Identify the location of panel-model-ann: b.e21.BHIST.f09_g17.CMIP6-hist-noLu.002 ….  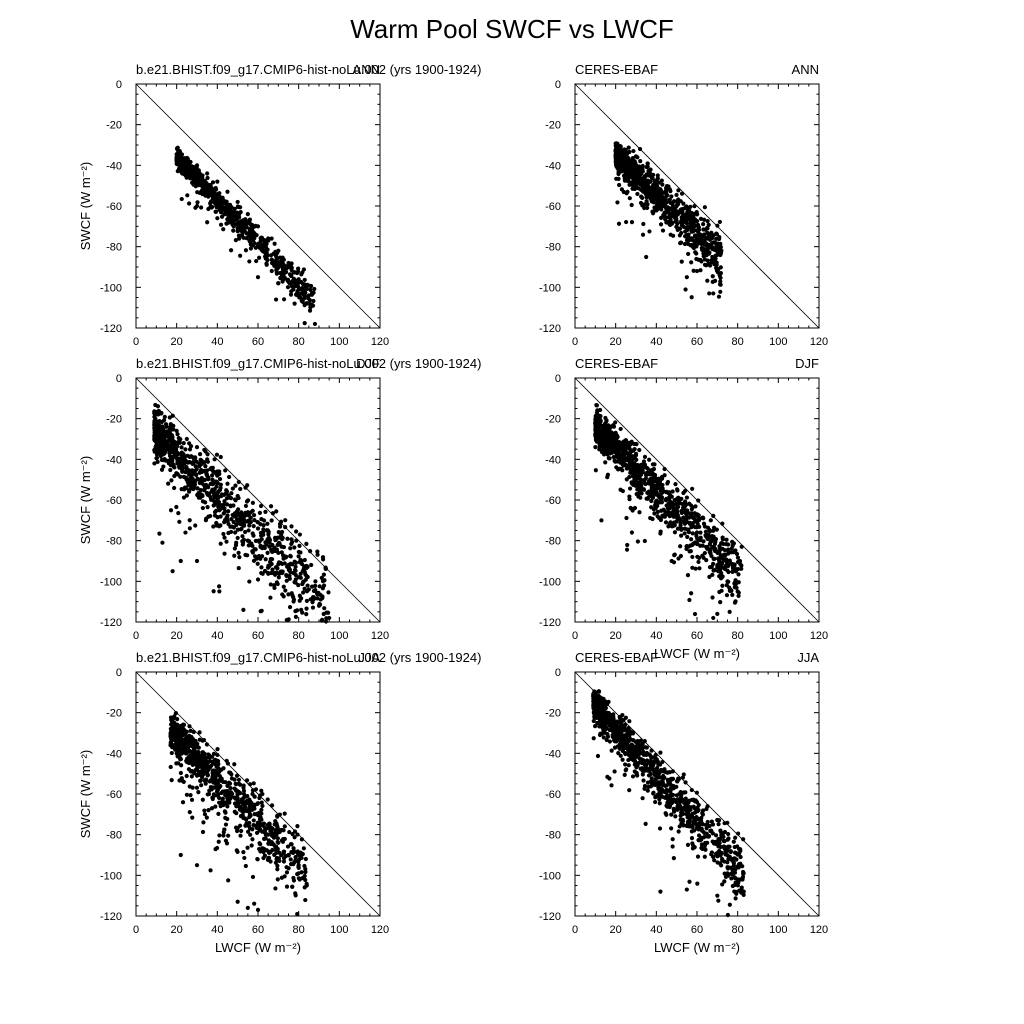
(279, 205).